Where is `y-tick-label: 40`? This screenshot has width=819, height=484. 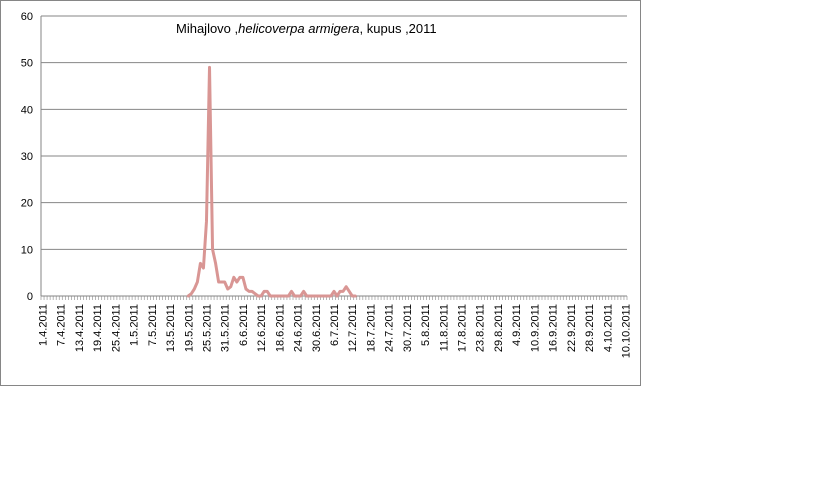
y-tick-label: 40 is located at coordinates (27, 110).